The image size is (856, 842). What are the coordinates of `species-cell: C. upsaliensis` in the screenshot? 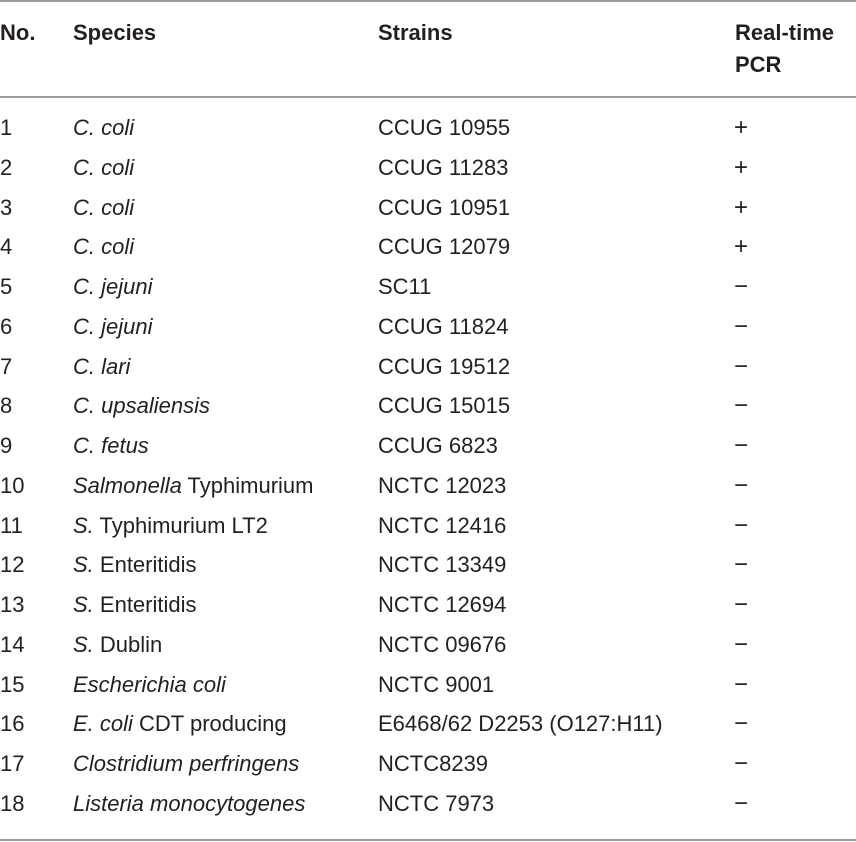 It's located at (141, 406).